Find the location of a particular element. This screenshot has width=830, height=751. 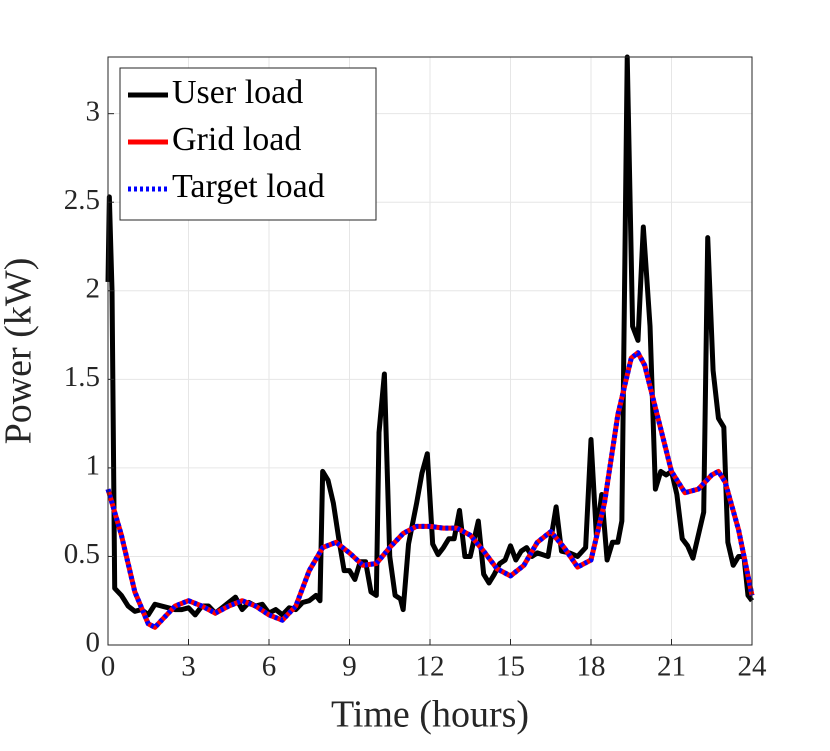

x-tick-label: 21 is located at coordinates (671, 667).